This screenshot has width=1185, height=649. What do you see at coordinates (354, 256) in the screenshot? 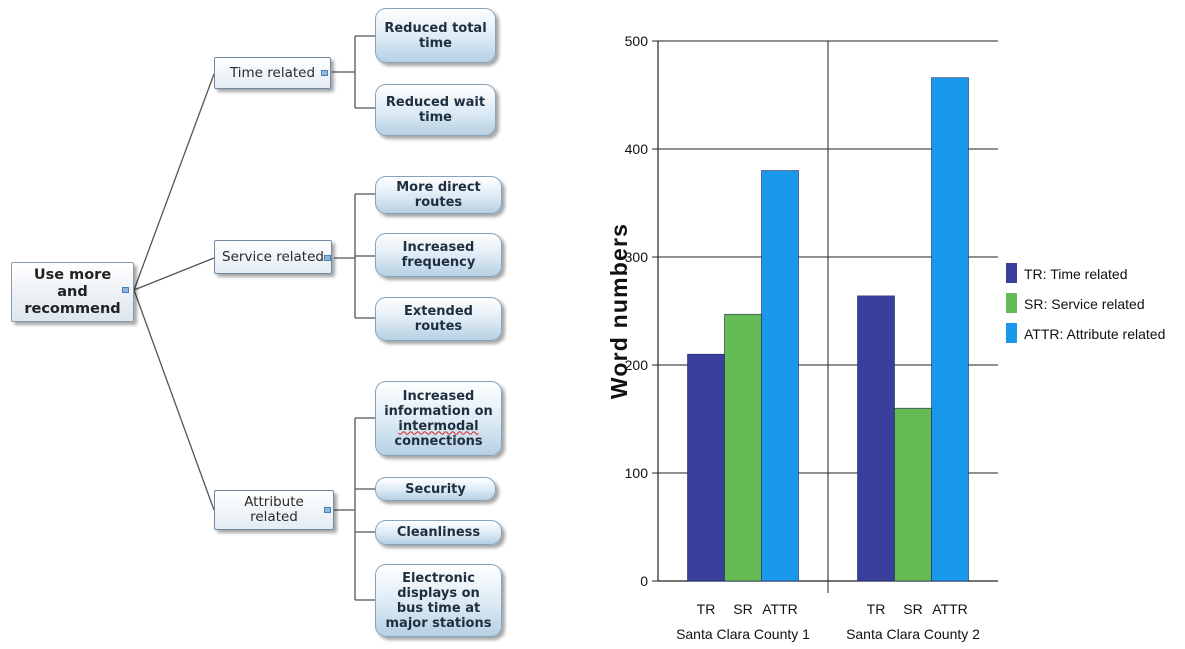
I see `connector-service-leaves` at bounding box center [354, 256].